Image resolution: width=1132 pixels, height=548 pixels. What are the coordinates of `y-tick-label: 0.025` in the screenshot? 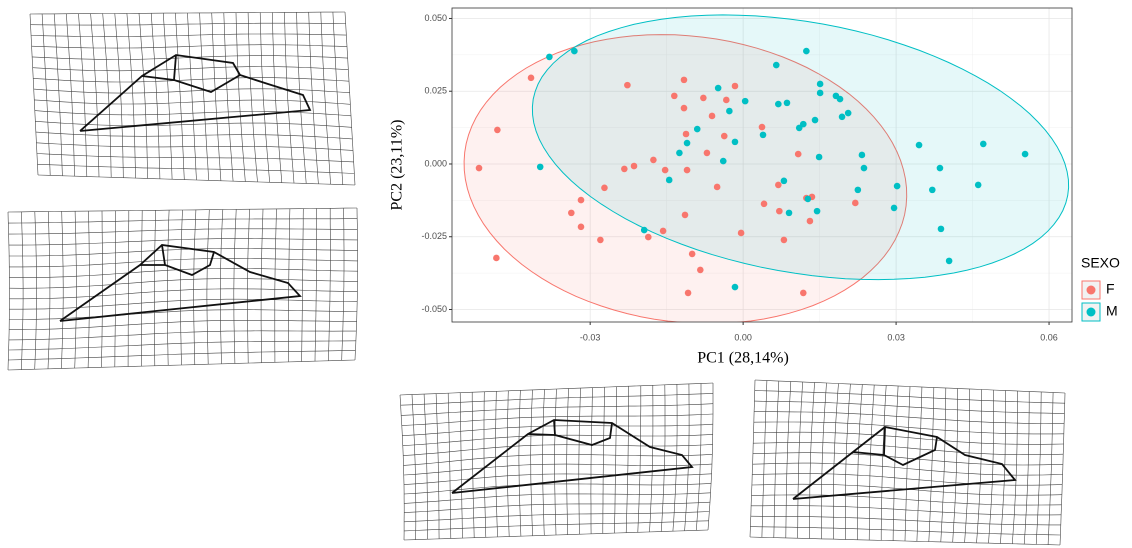 It's located at (435, 91).